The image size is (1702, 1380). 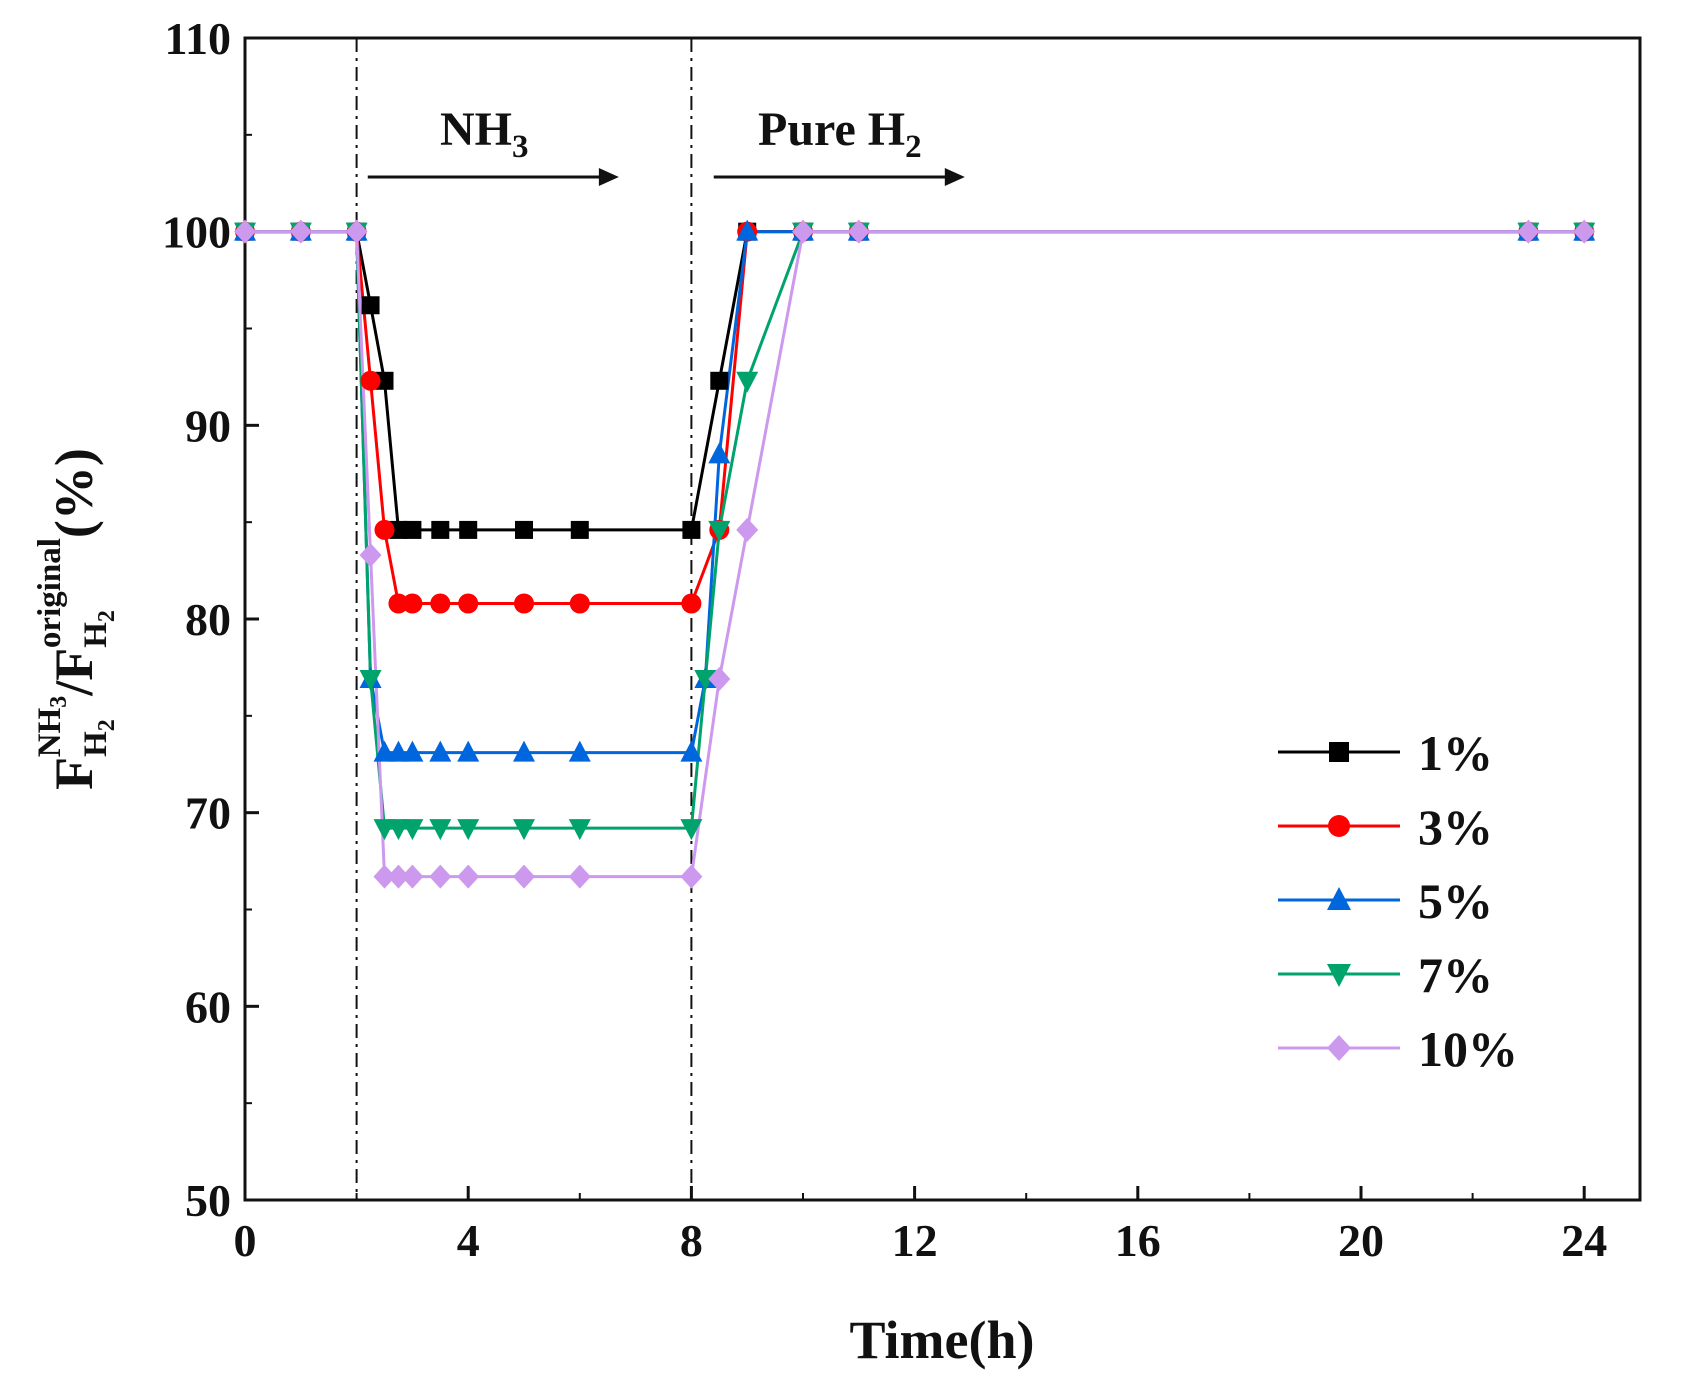 I want to click on legend-label: 5%, so click(x=1455, y=901).